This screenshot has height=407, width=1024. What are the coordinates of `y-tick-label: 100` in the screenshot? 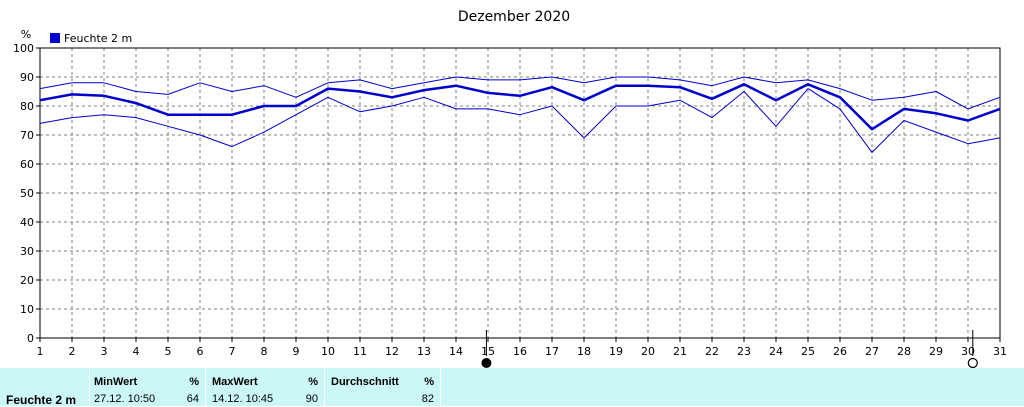 It's located at (23, 48).